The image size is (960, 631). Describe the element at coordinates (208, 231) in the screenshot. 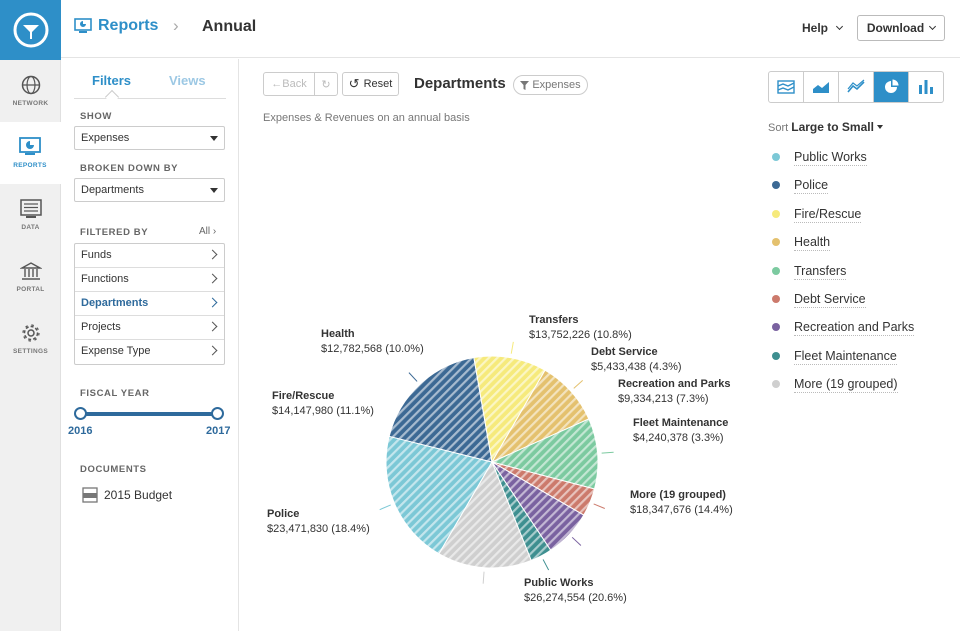

I see `all-filters-link: All ›` at that location.